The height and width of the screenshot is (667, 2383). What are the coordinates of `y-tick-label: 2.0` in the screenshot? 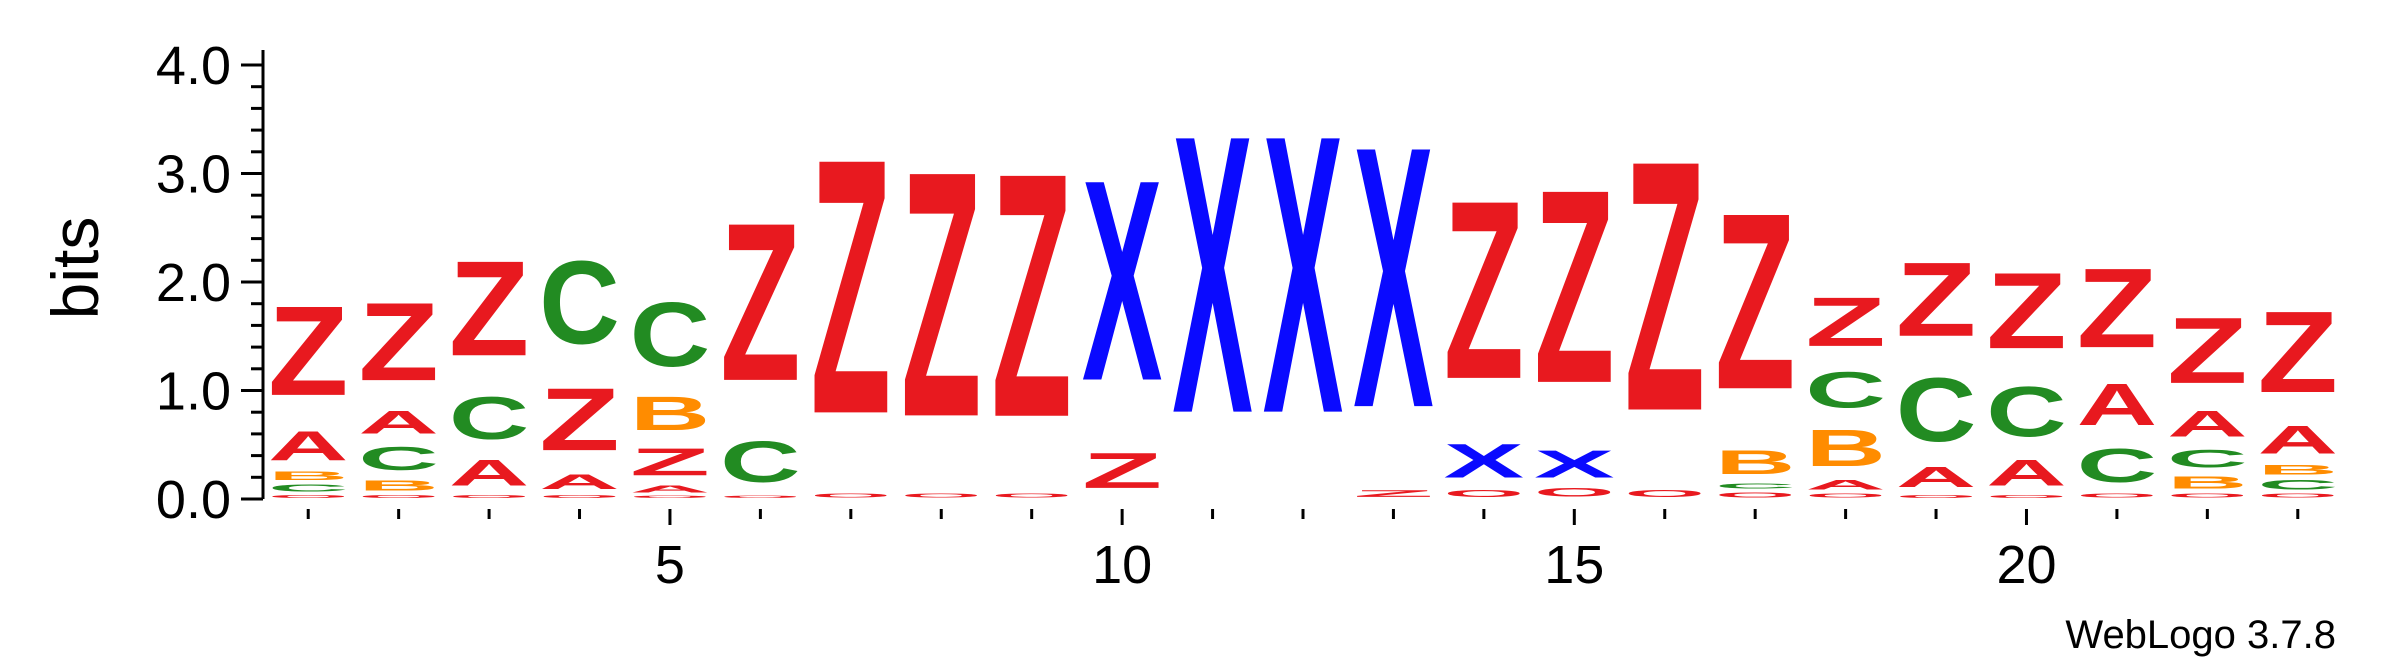 It's located at (193, 283).